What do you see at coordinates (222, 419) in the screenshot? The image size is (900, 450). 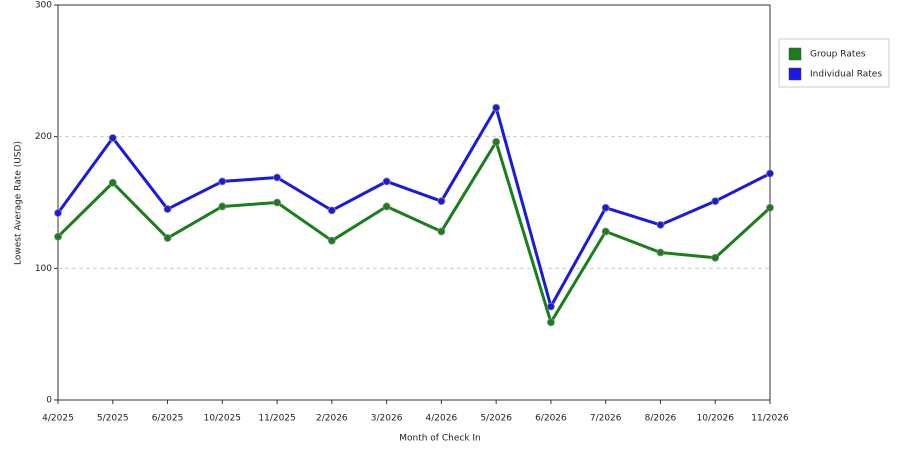 I see `x-tick-label: 10/2025` at bounding box center [222, 419].